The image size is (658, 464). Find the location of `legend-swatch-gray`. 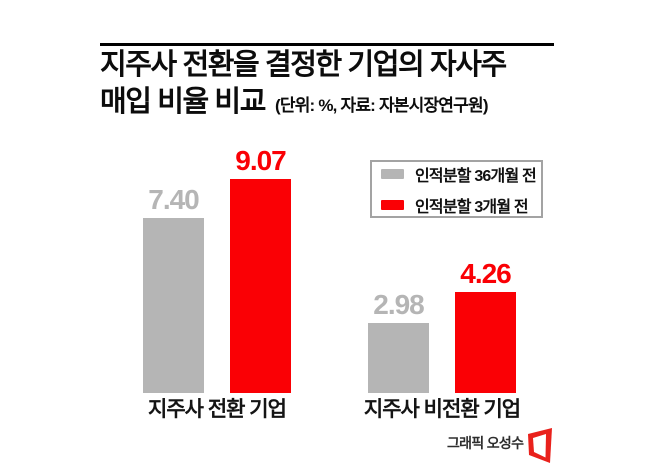

legend-swatch-gray is located at coordinates (392, 173).